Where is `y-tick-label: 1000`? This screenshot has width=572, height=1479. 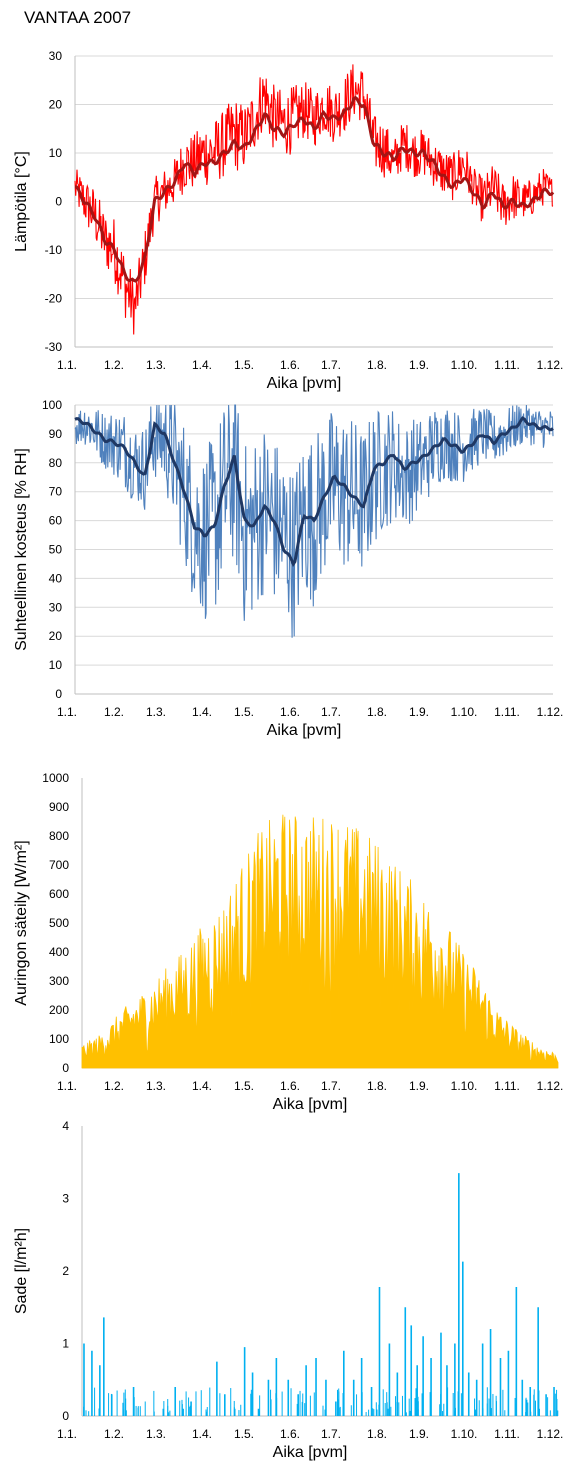 y-tick-label: 1000 is located at coordinates (55, 778).